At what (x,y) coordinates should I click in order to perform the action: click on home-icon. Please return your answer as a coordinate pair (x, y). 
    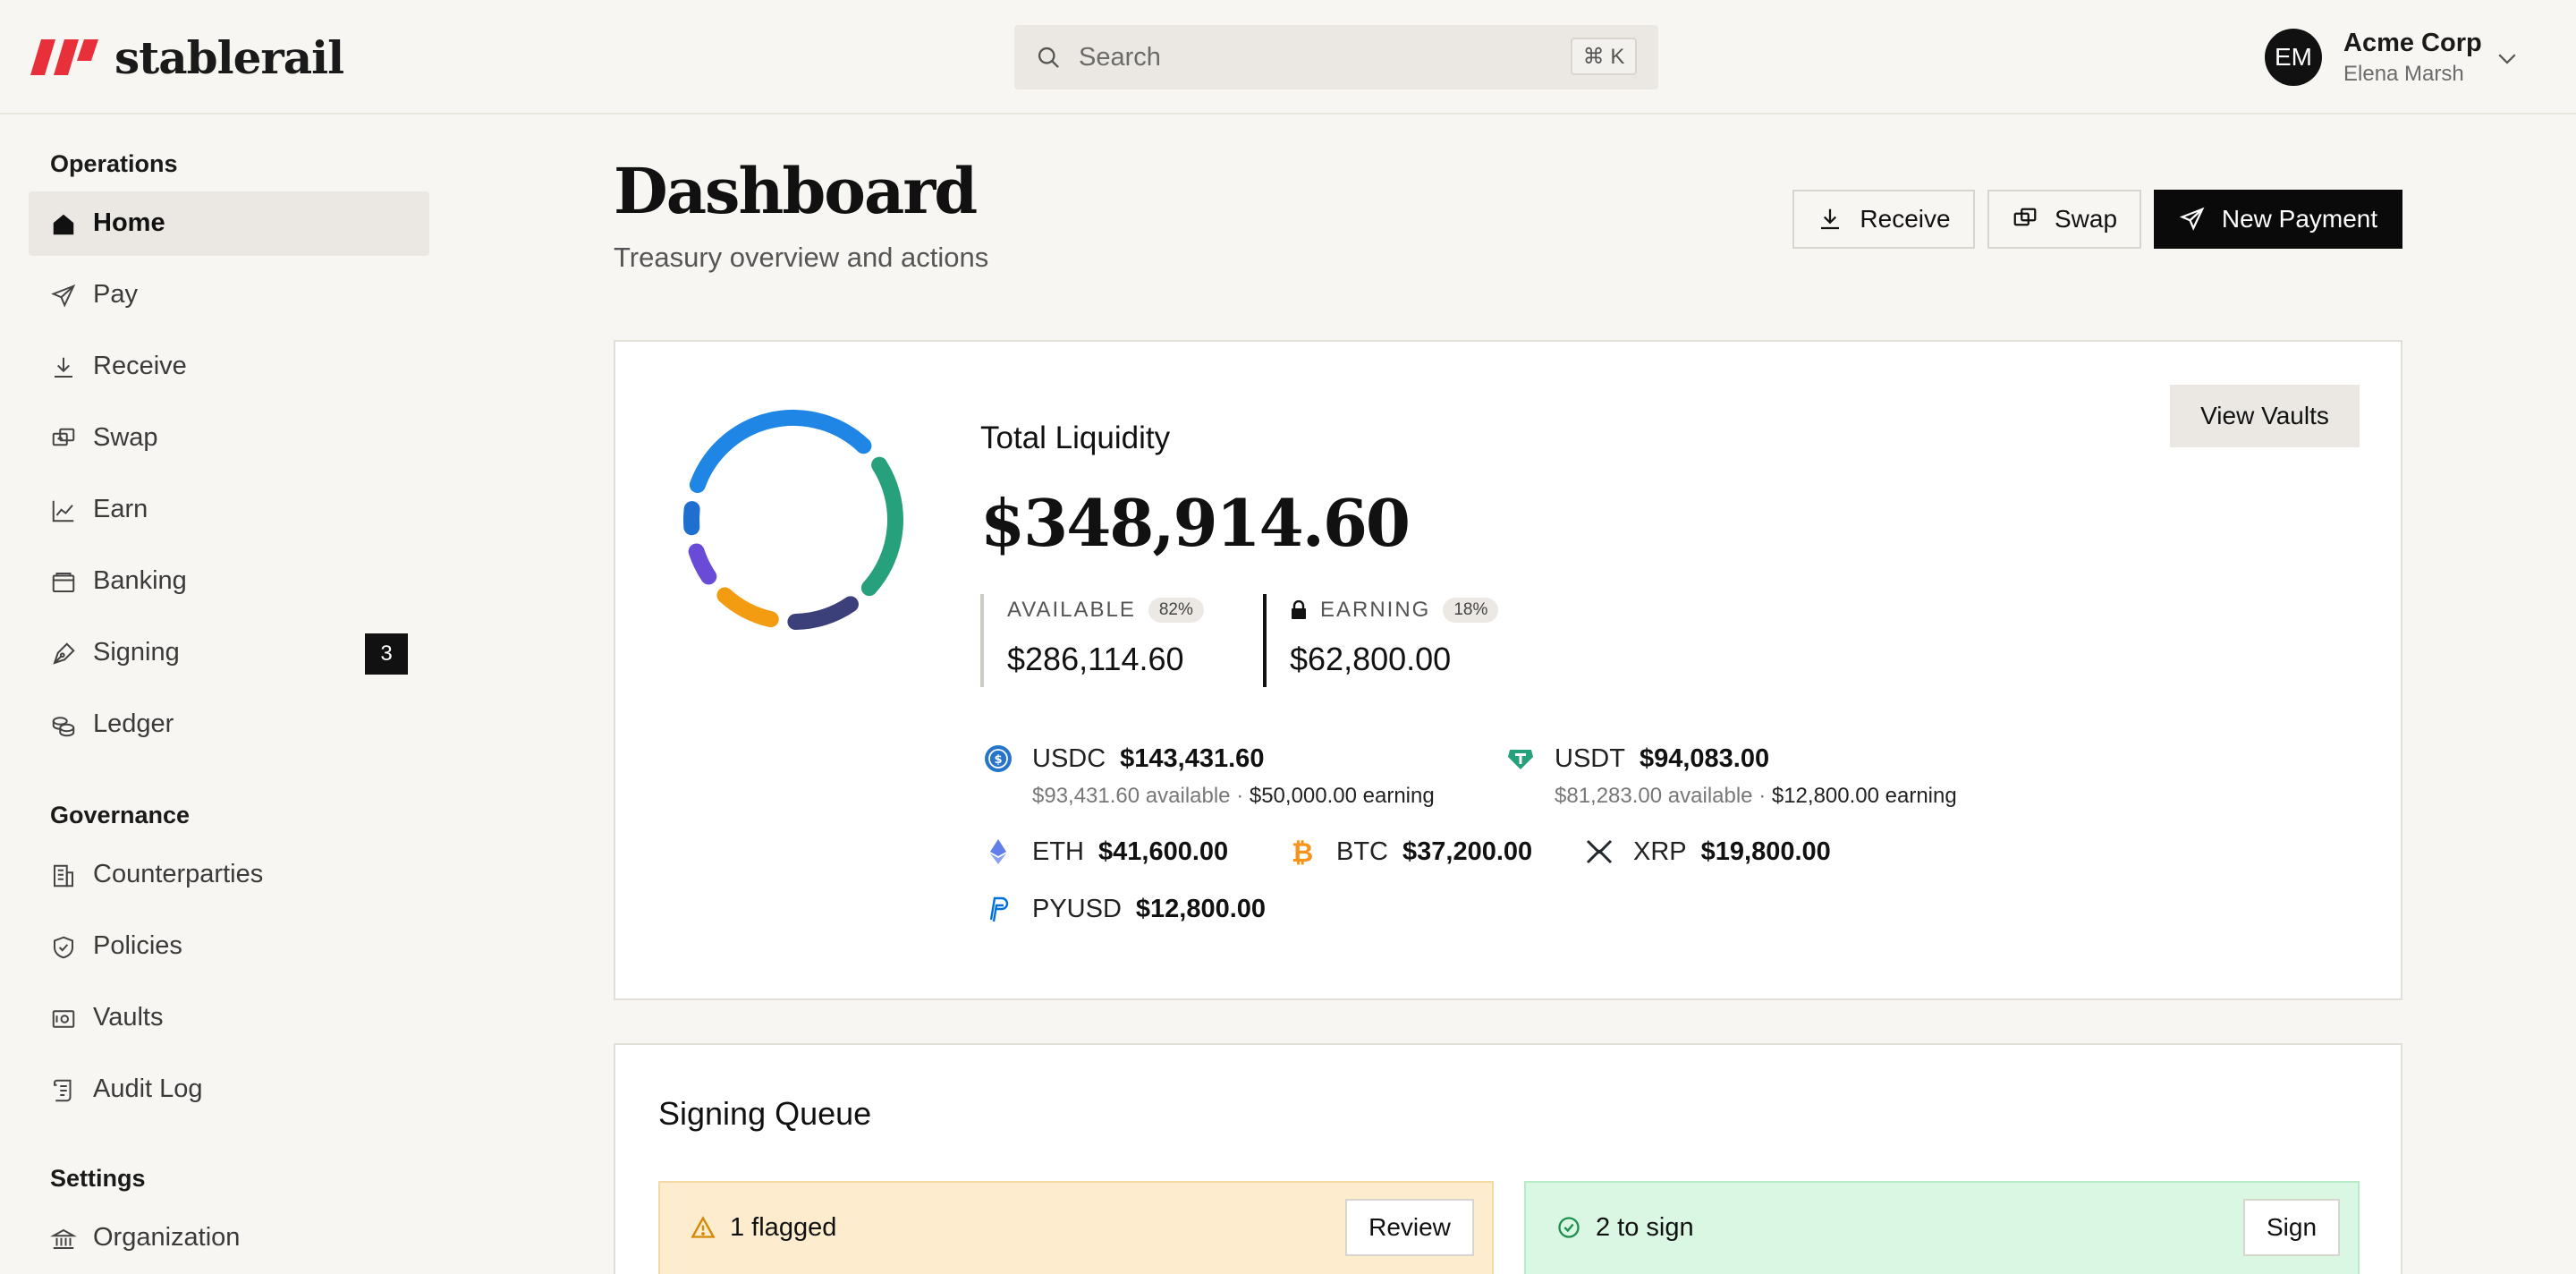
    Looking at the image, I should click on (63, 224).